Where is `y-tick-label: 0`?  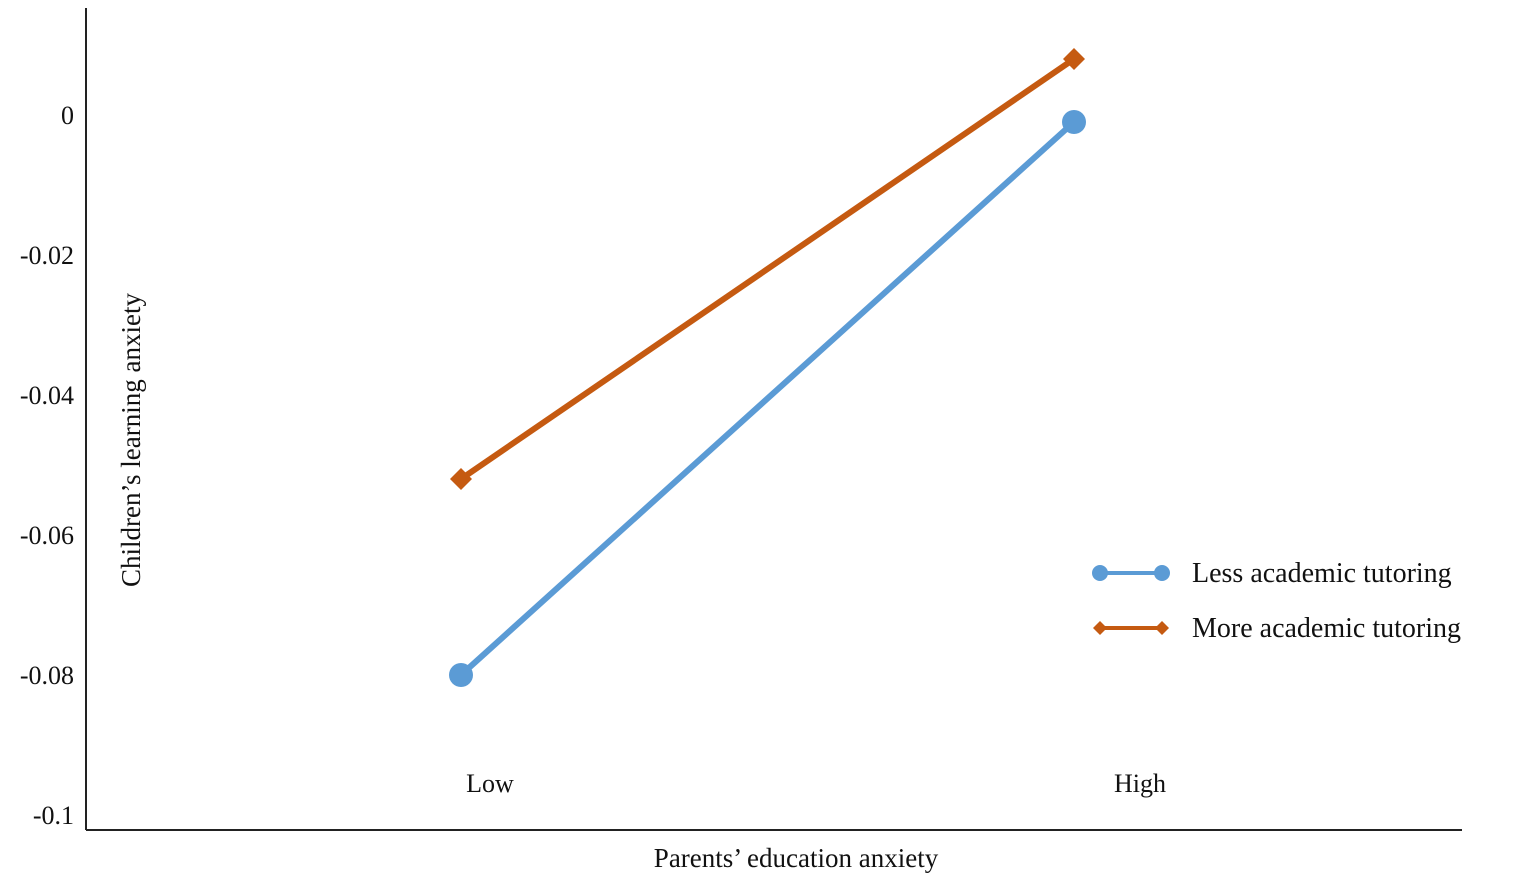 y-tick-label: 0 is located at coordinates (67, 115).